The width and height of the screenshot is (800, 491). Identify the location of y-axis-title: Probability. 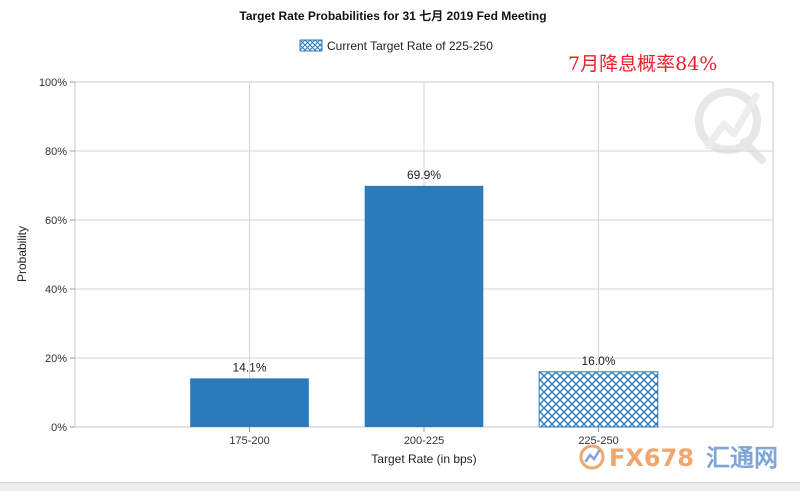
(22, 254).